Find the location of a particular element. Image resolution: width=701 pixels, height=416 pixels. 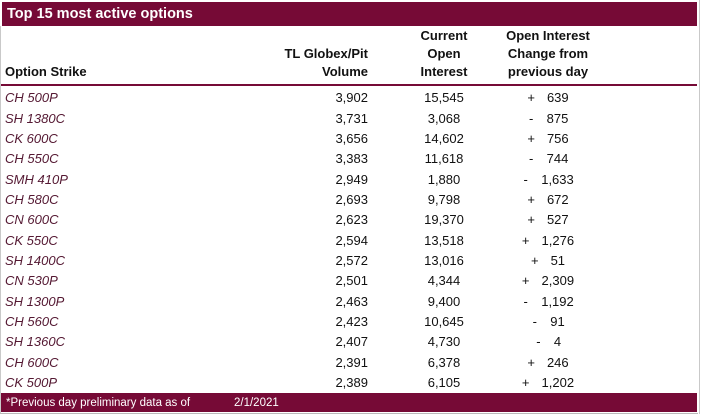

change-value: 2,309 is located at coordinates (558, 281).